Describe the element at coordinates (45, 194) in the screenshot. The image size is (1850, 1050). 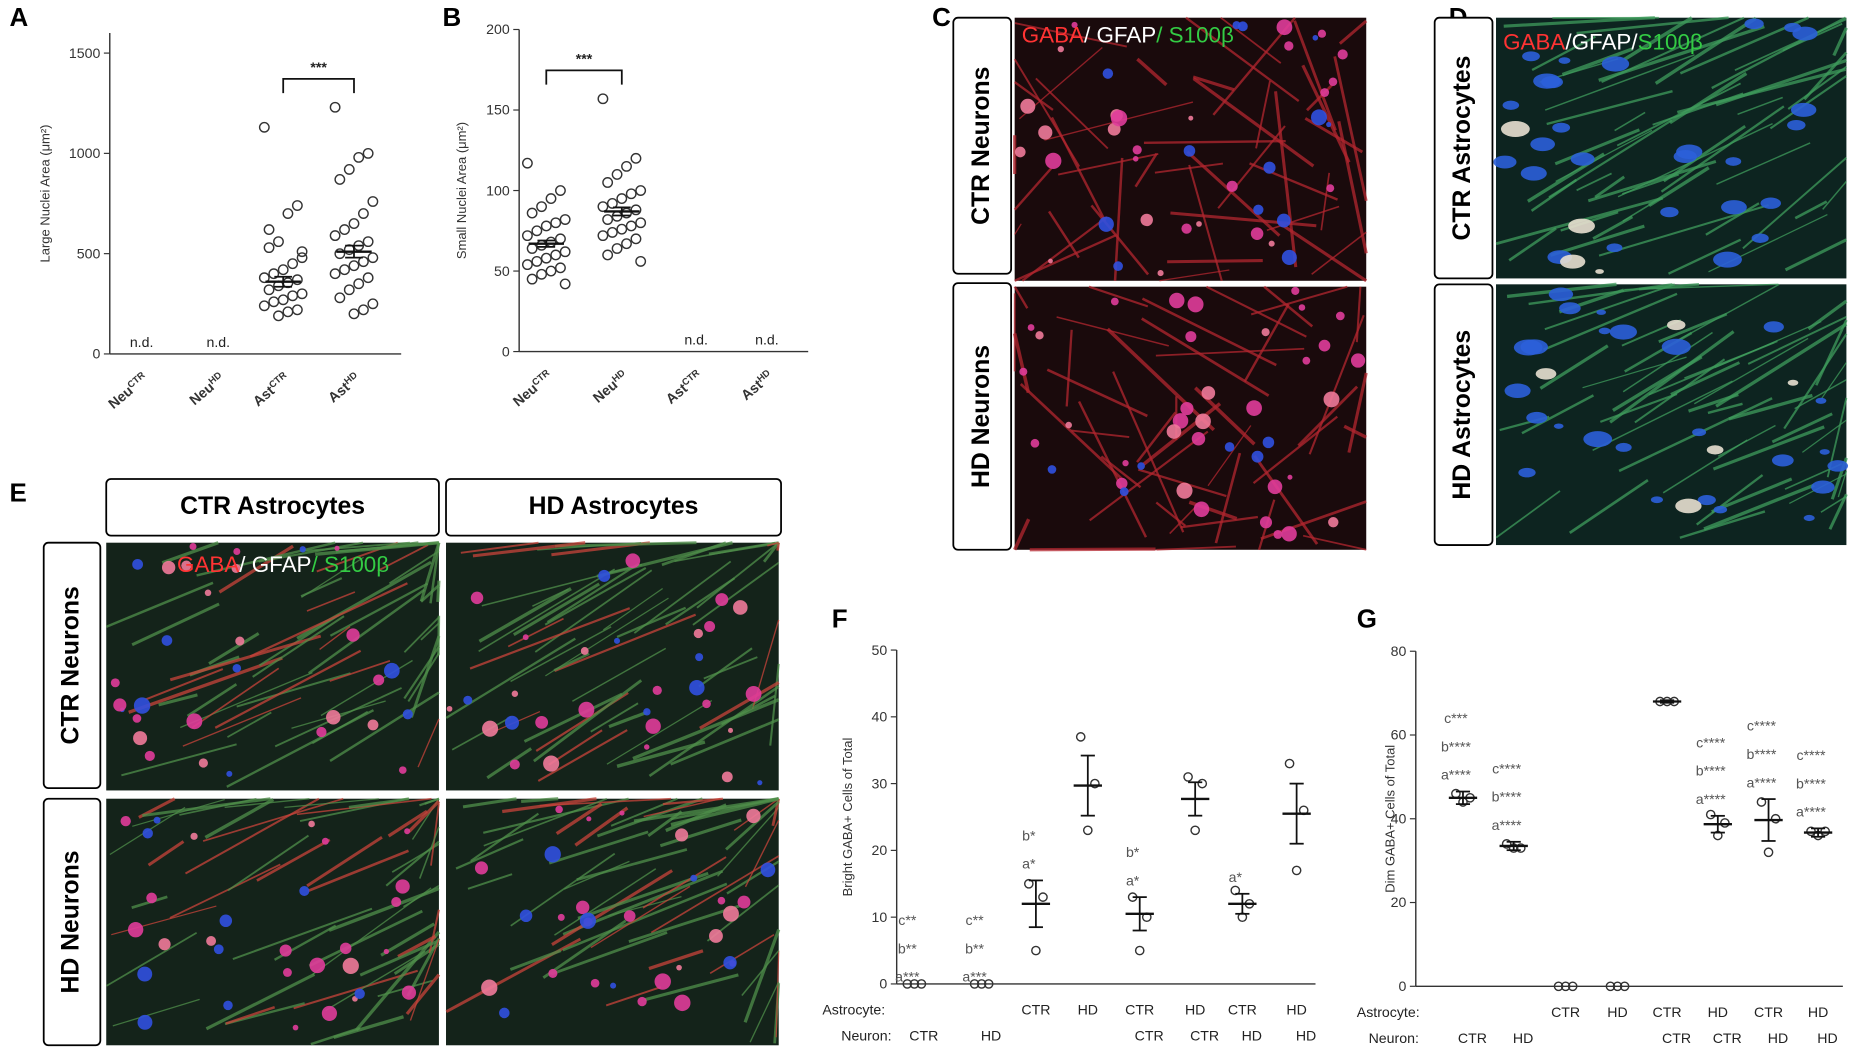
I see `y-axis-label: Large Nuclei Area (μm²)` at that location.